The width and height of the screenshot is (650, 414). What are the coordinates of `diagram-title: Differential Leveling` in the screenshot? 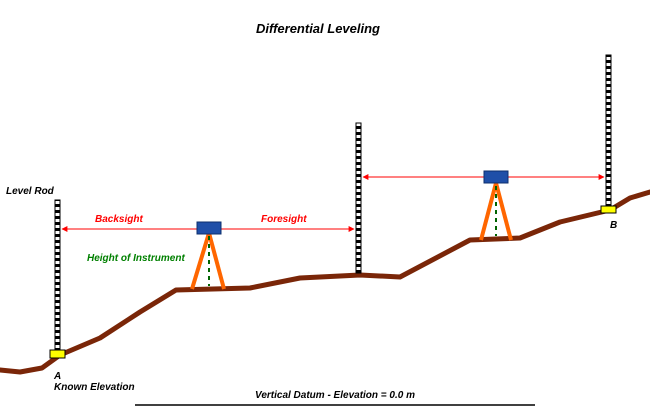 It's located at (318, 28).